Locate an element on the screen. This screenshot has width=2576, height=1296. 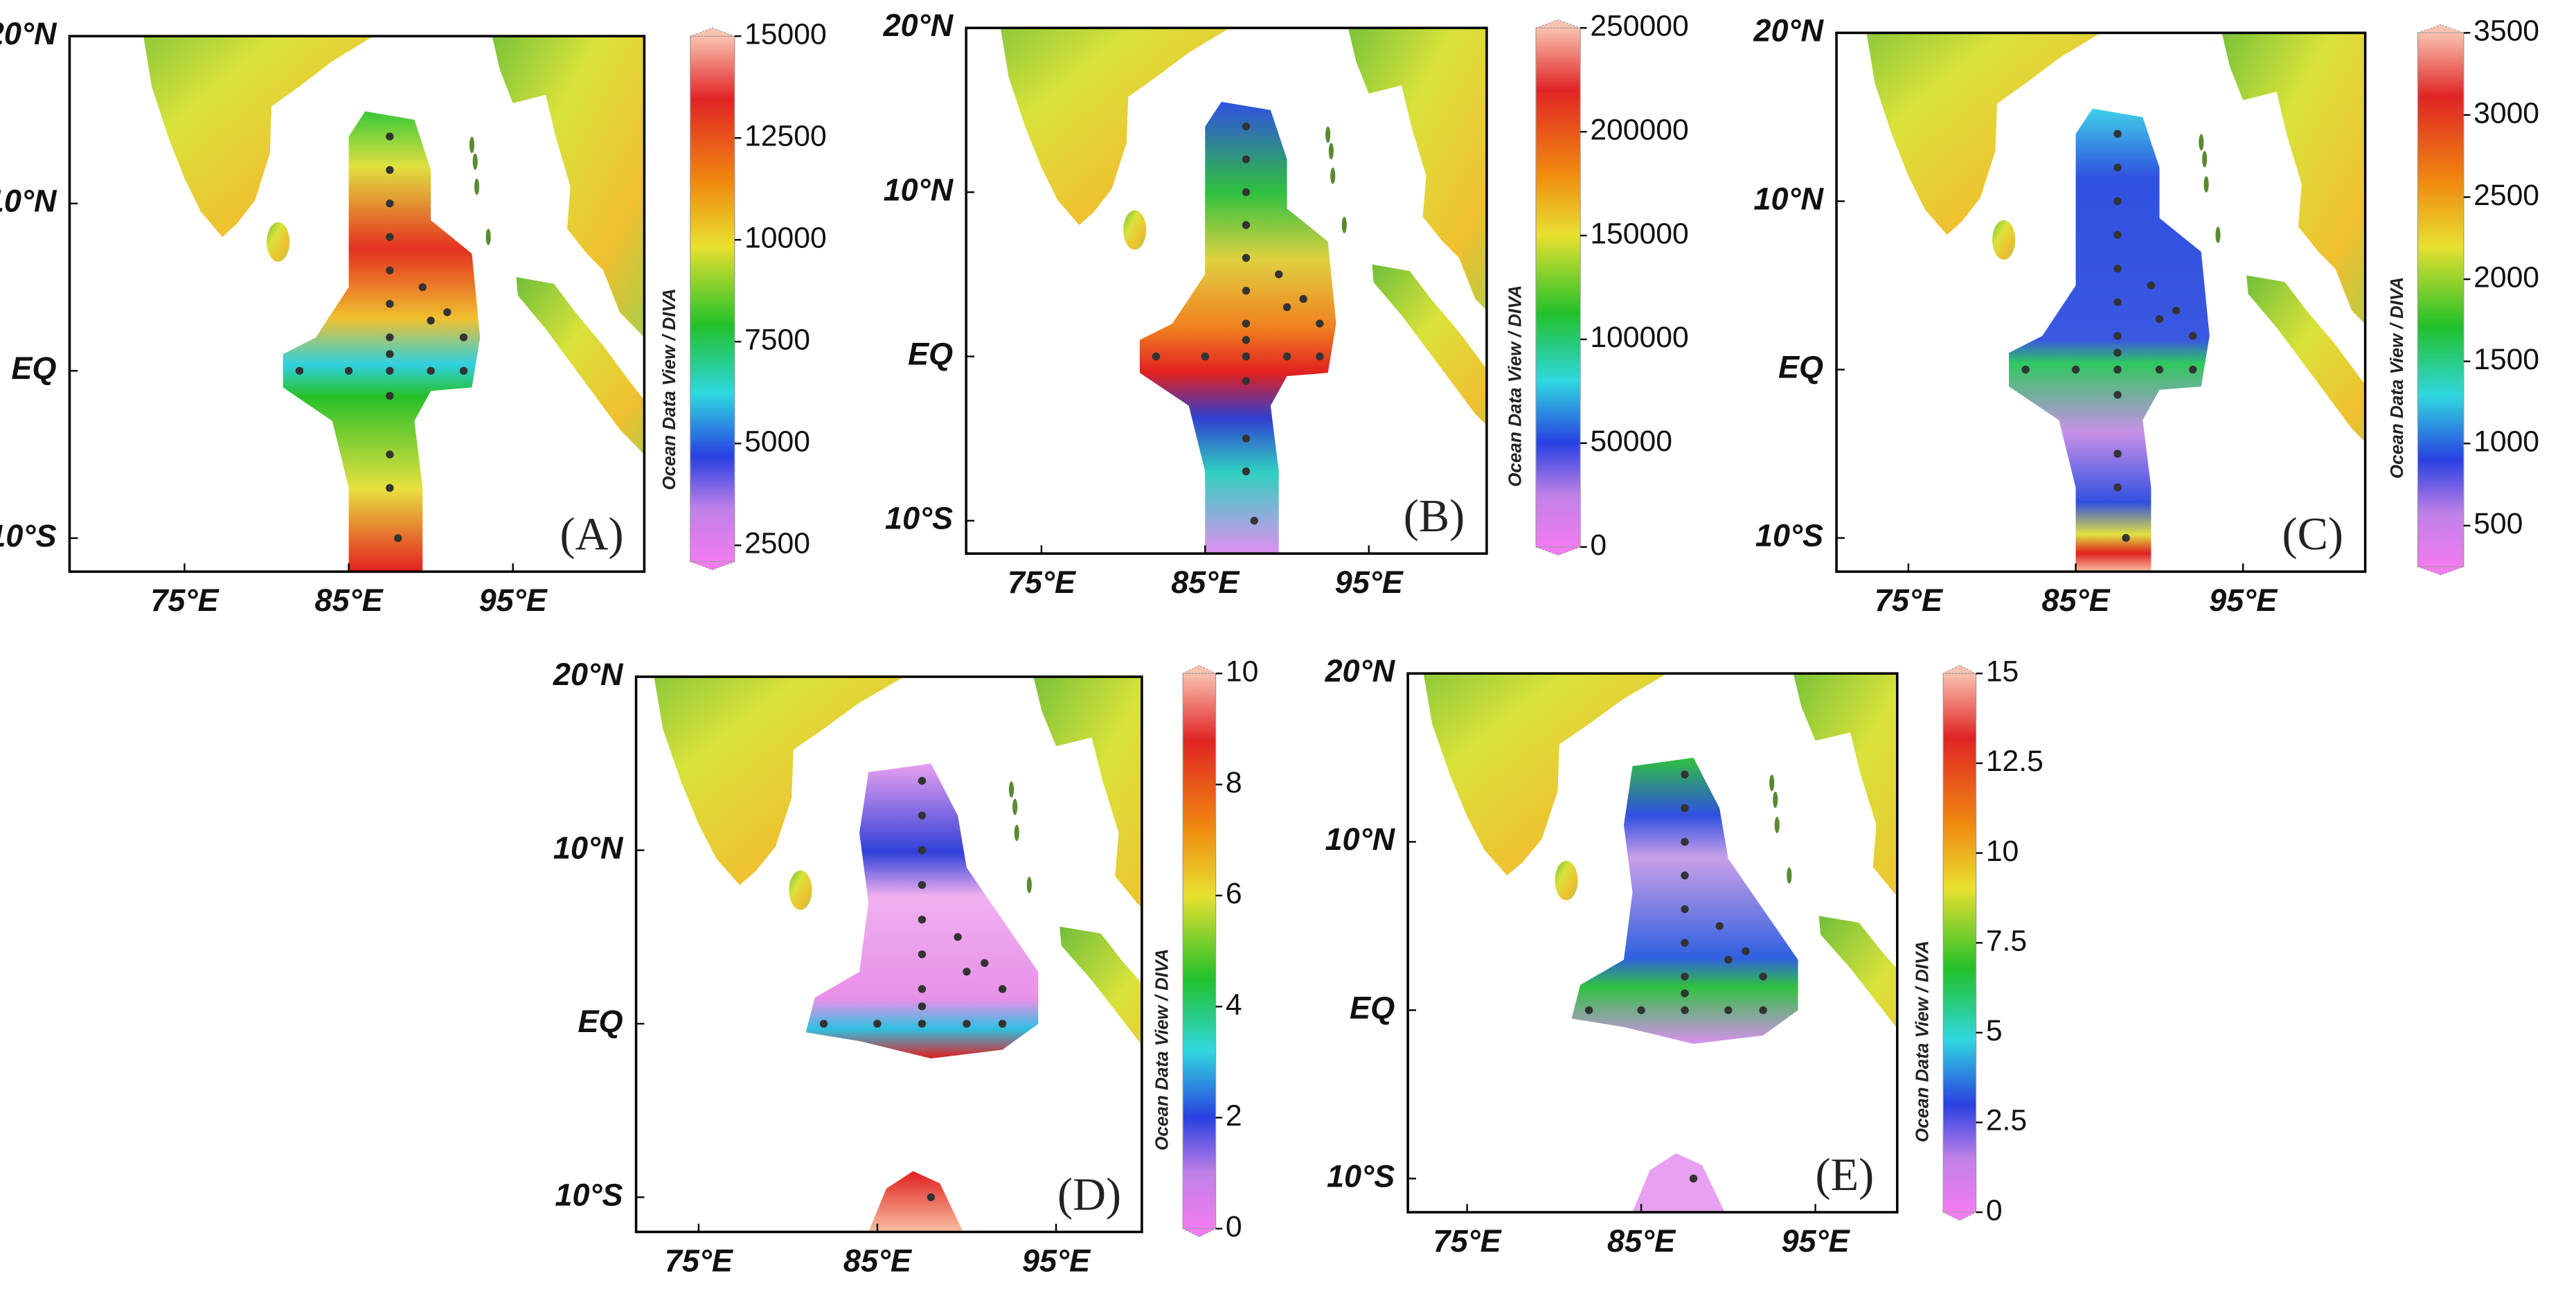
data-field is located at coordinates (922, 911).